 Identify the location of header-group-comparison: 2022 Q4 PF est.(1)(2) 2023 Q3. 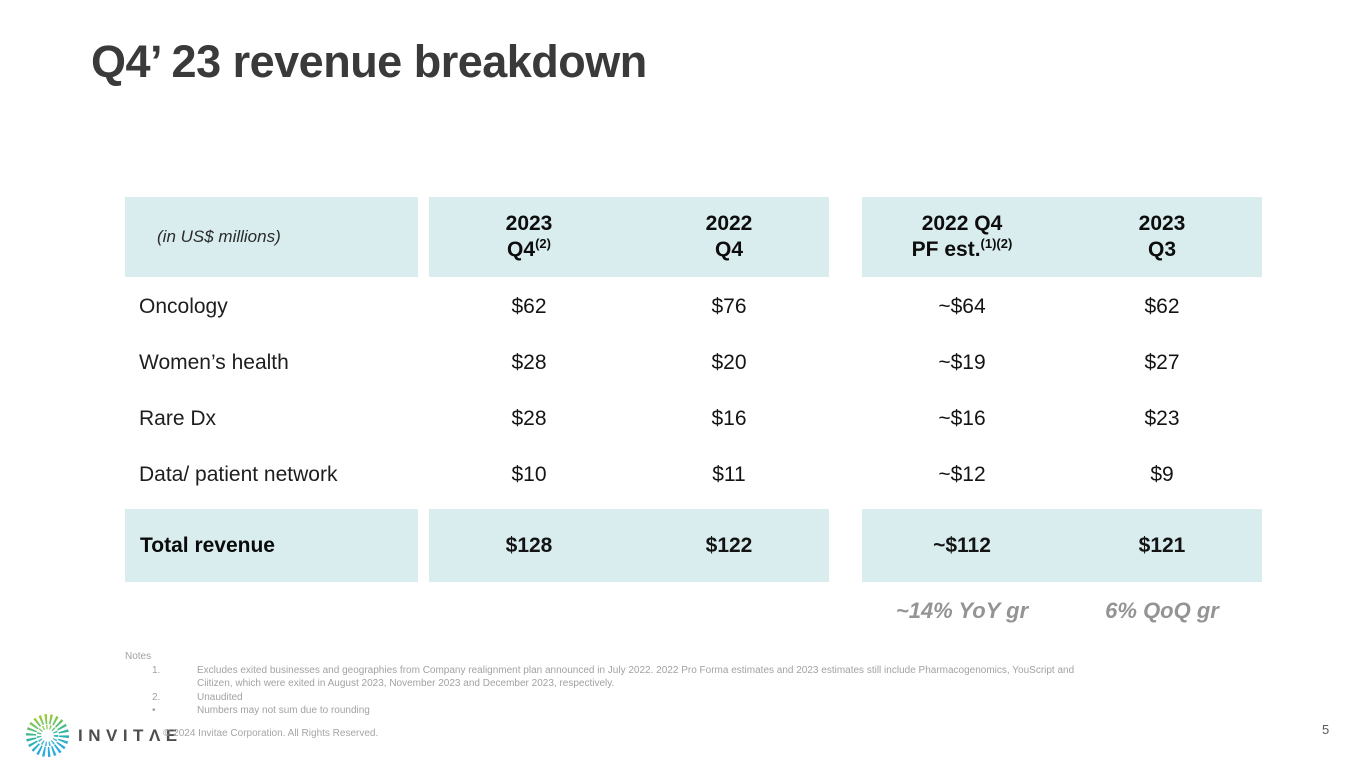
(1062, 237).